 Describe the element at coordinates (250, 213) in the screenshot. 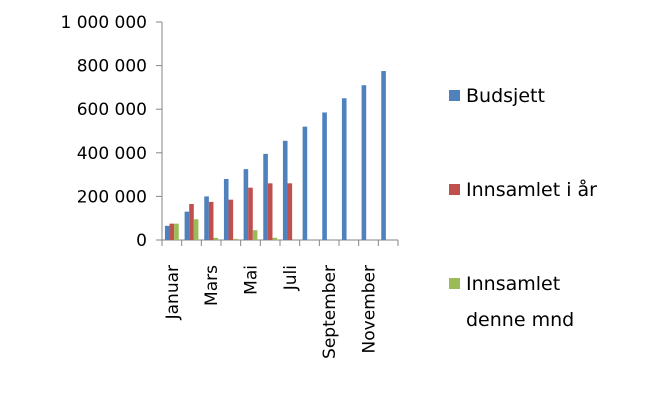

I see `bar-innsamlet-i-r-mai` at that location.